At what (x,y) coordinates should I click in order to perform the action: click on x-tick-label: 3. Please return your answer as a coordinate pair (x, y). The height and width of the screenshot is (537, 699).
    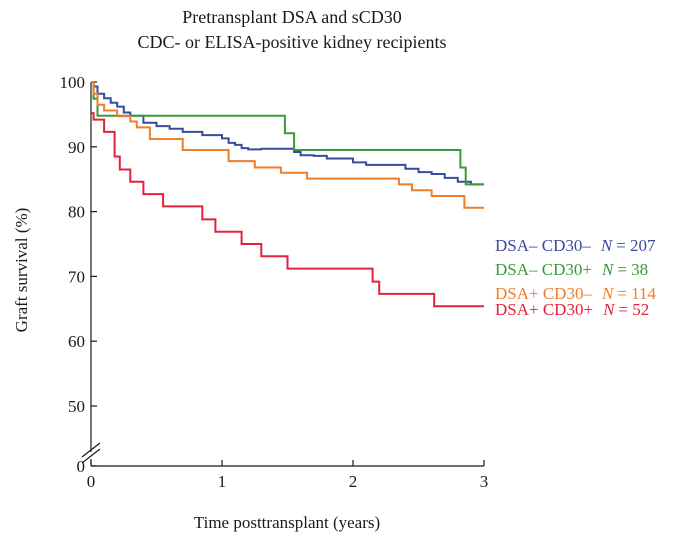
    Looking at the image, I should click on (484, 481).